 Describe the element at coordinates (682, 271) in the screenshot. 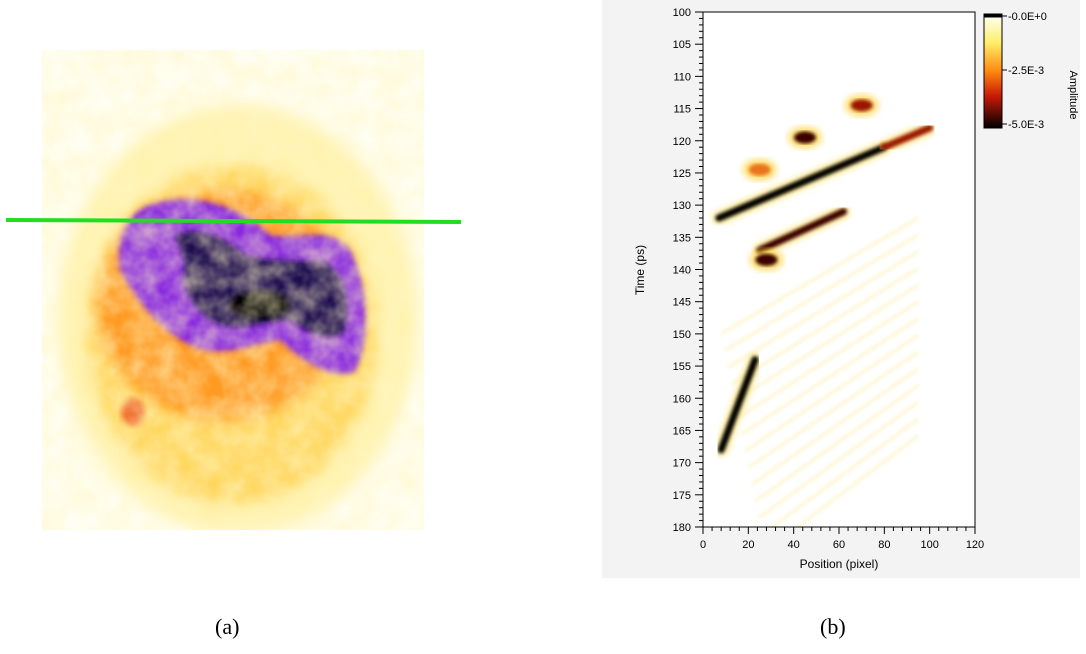

I see `y-tick-label: 140` at that location.